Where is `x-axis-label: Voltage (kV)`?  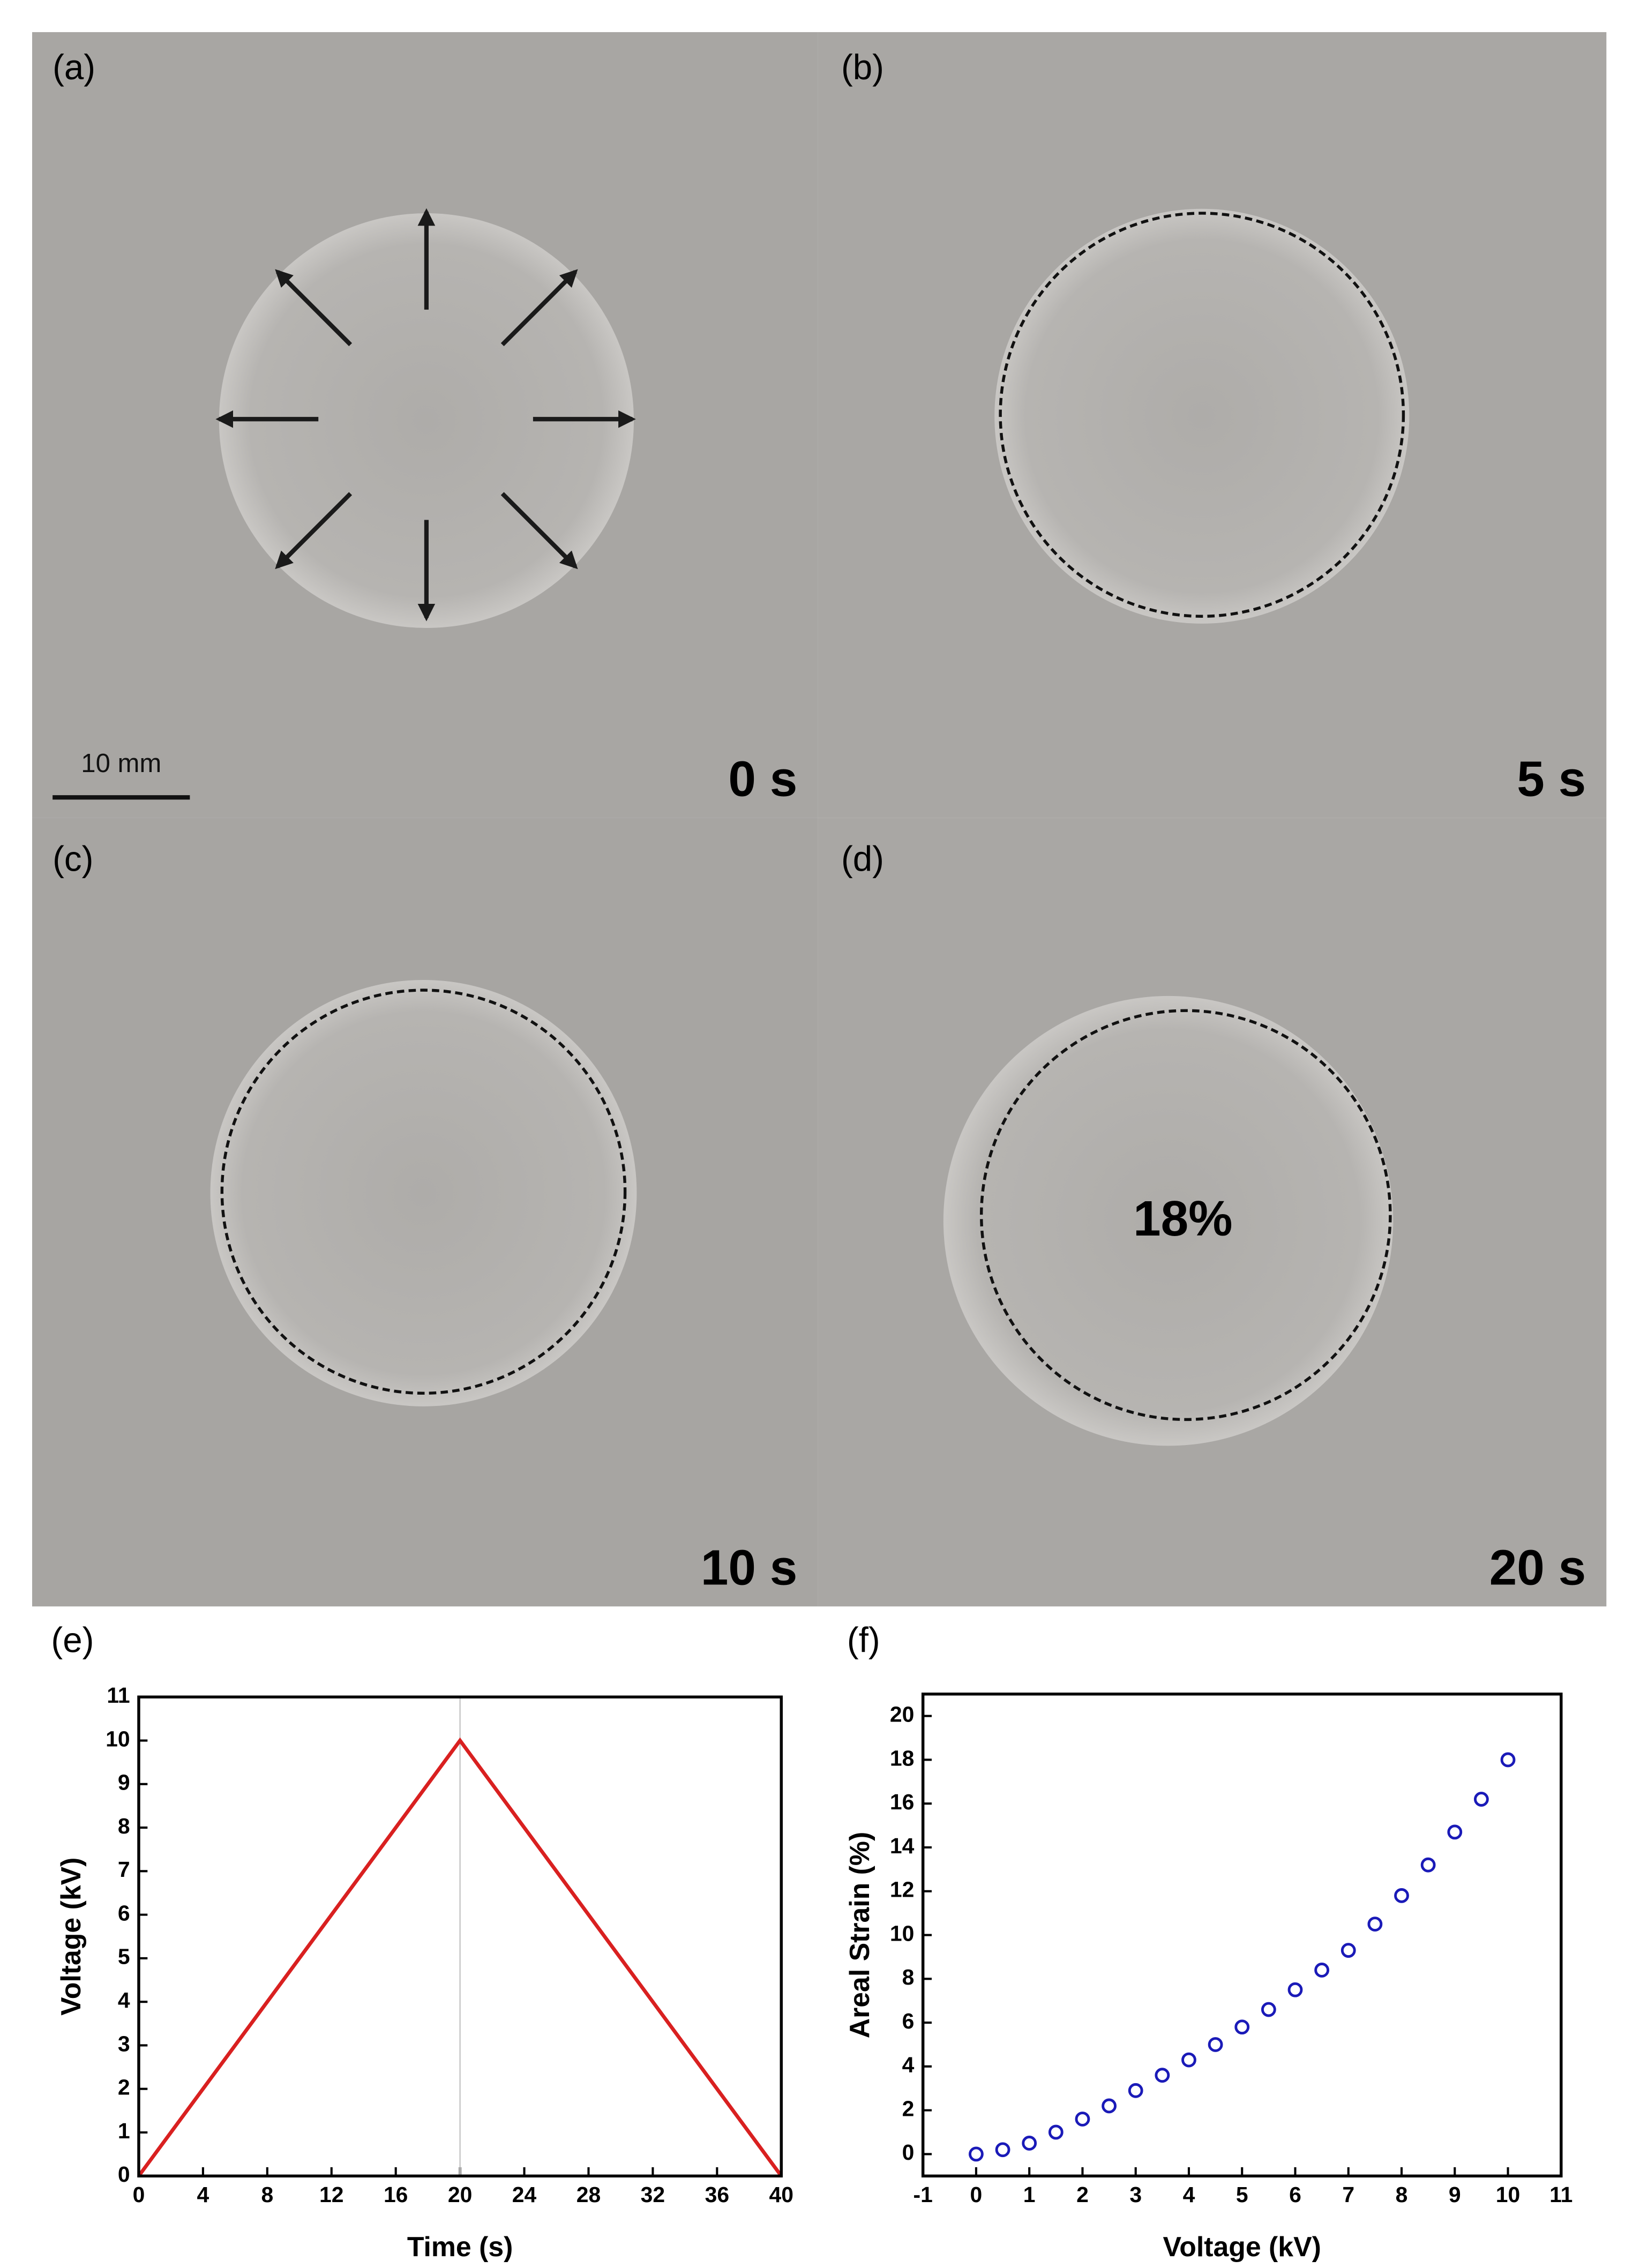
x-axis-label: Voltage (kV) is located at coordinates (1242, 2246).